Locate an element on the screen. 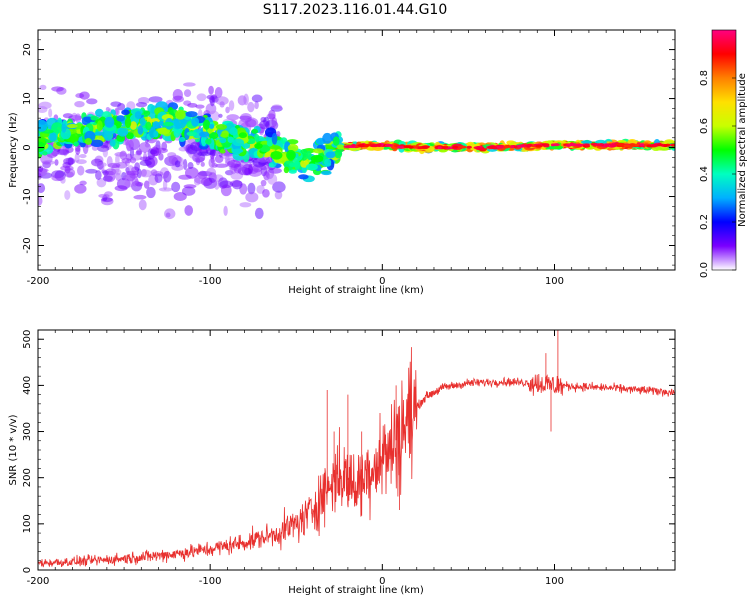 The height and width of the screenshot is (600, 750). snr-ytick-label: 200 is located at coordinates (27, 477).